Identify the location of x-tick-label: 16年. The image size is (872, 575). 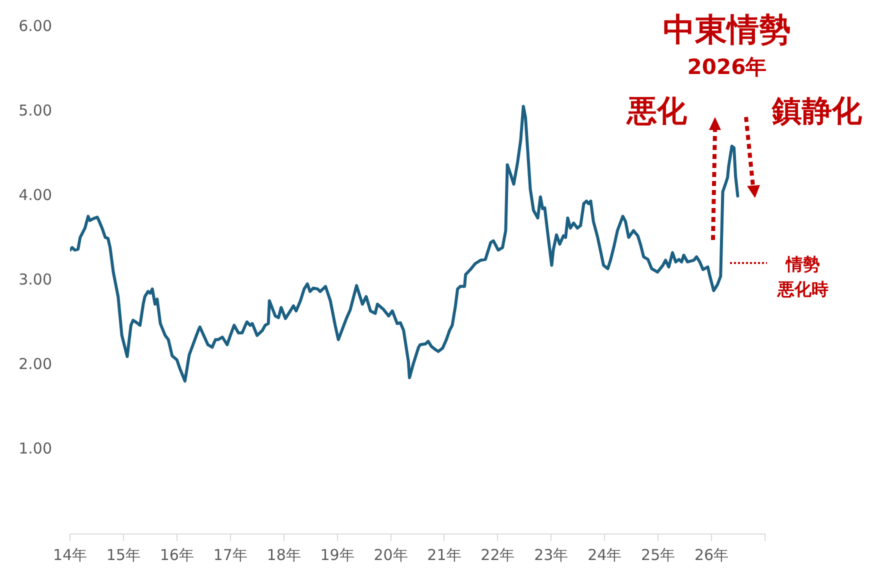
(177, 555).